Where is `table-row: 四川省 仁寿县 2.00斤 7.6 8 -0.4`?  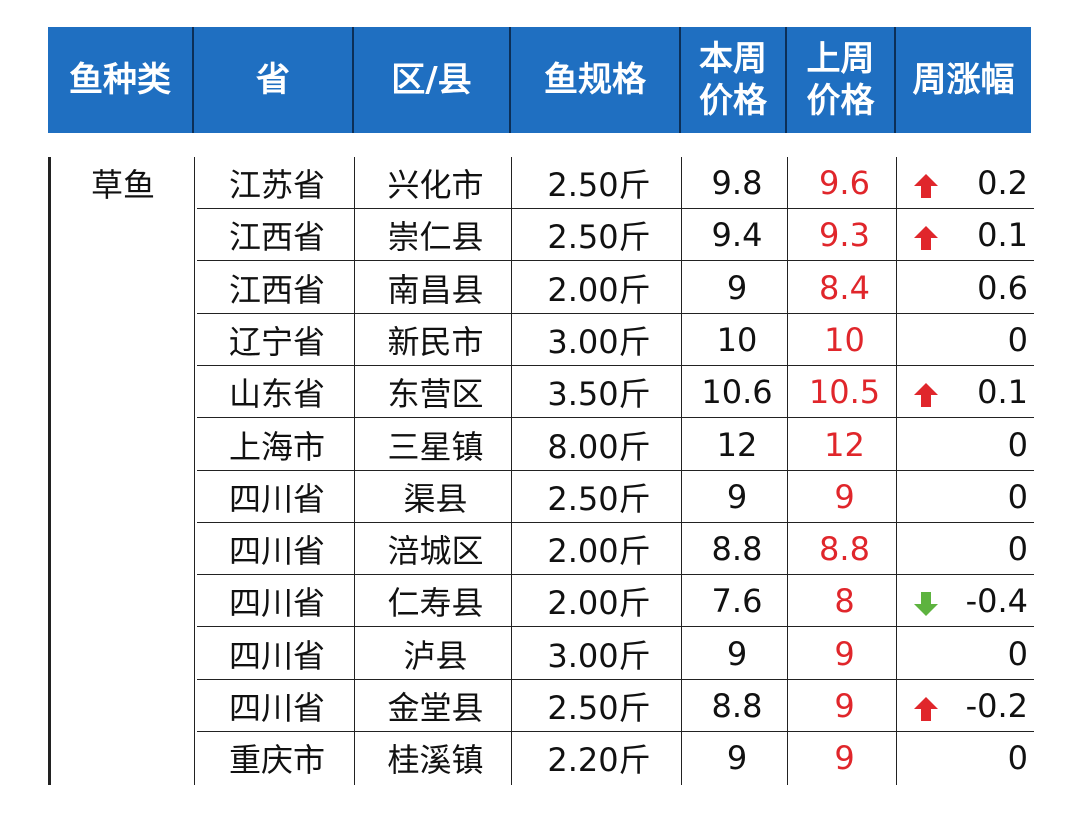
table-row: 四川省 仁寿县 2.00斤 7.6 8 -0.4 is located at coordinates (615, 601).